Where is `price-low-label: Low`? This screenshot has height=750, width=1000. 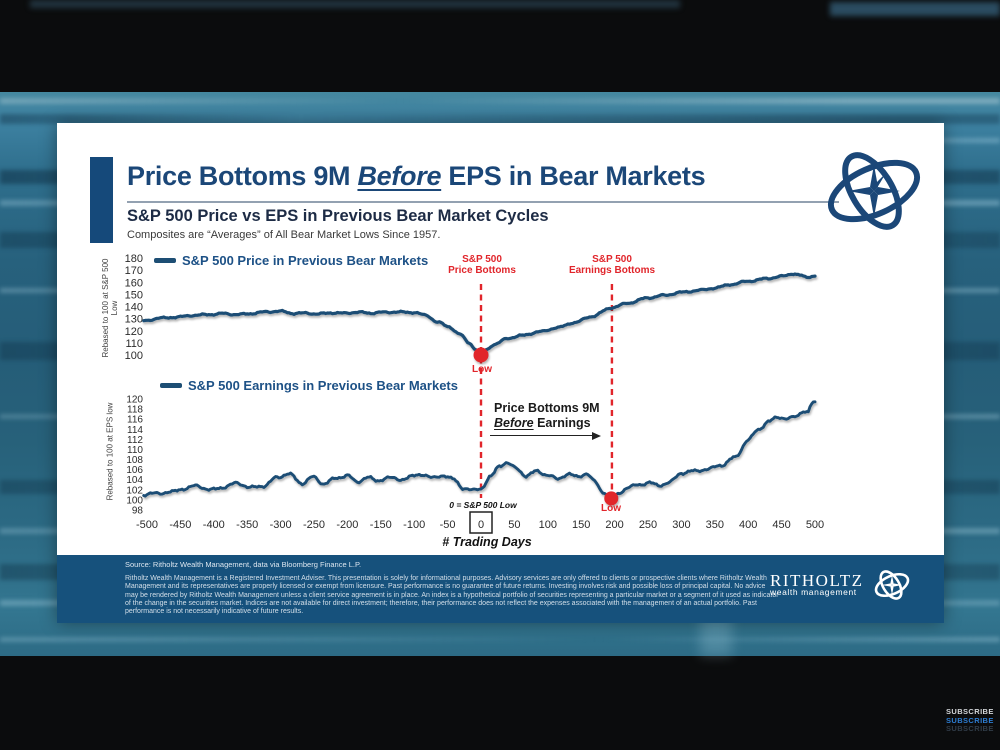 price-low-label: Low is located at coordinates (482, 369).